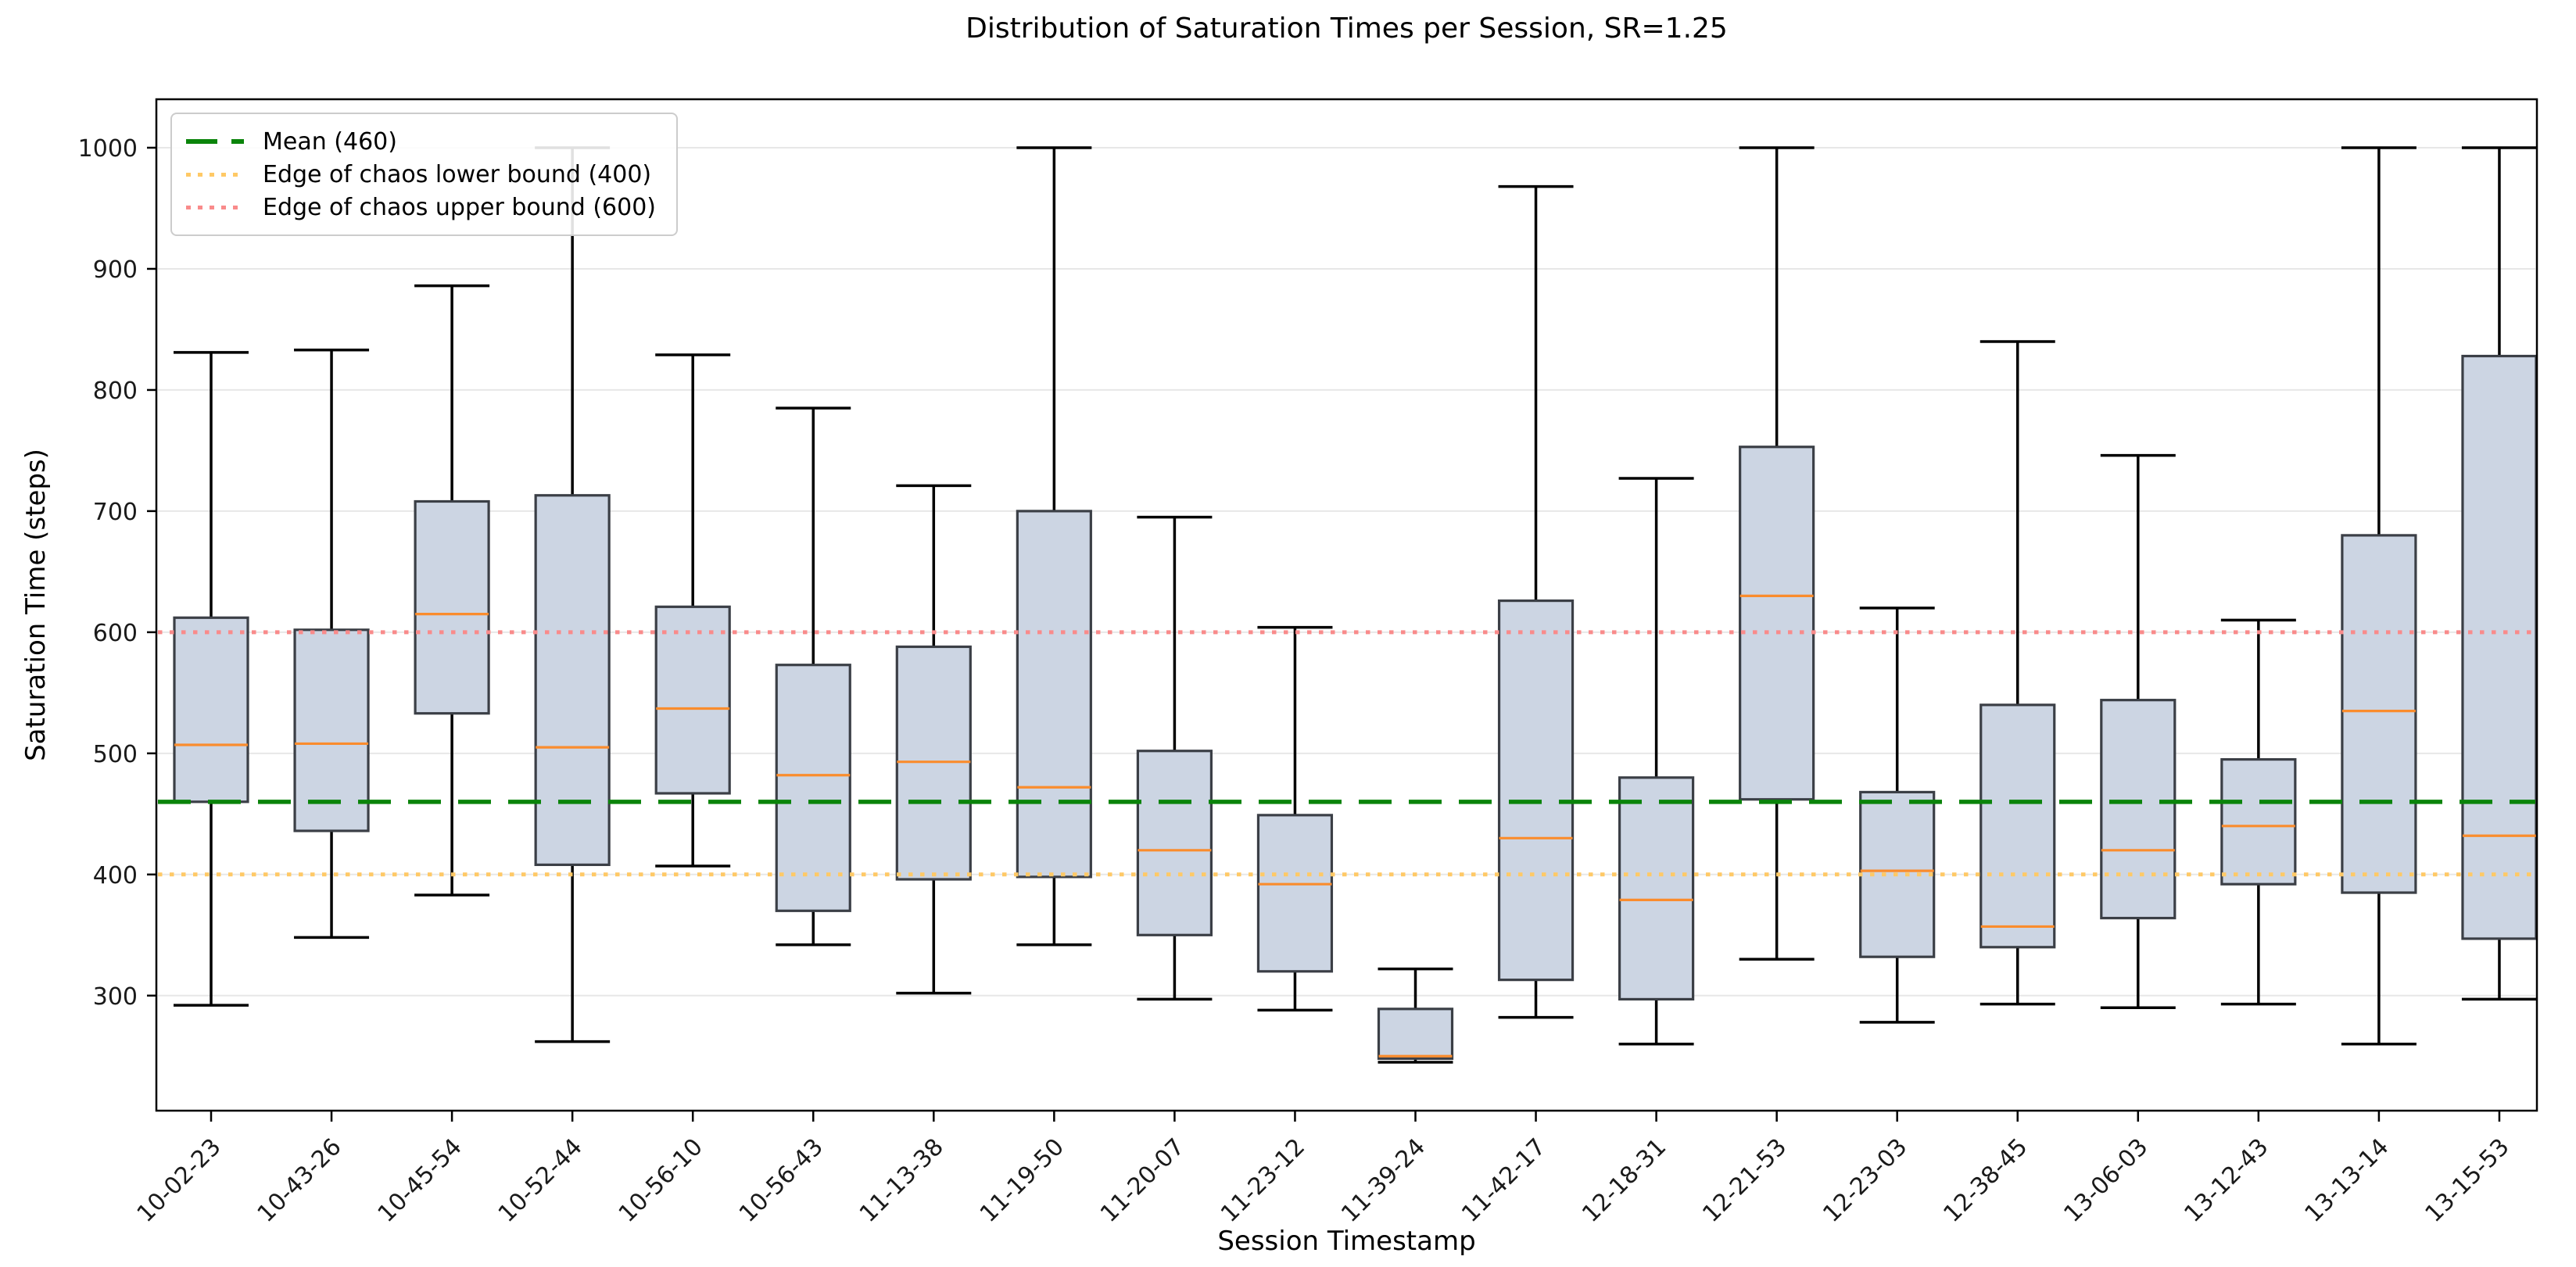 Image resolution: width=2576 pixels, height=1267 pixels. Describe the element at coordinates (1383, 1180) in the screenshot. I see `x-tick-label: 11-39-24` at that location.